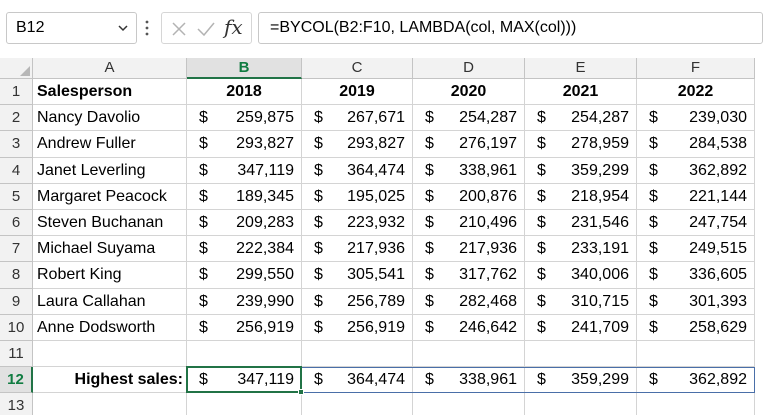 This screenshot has width=767, height=415. What do you see at coordinates (469, 68) in the screenshot?
I see `column-header-d: D` at bounding box center [469, 68].